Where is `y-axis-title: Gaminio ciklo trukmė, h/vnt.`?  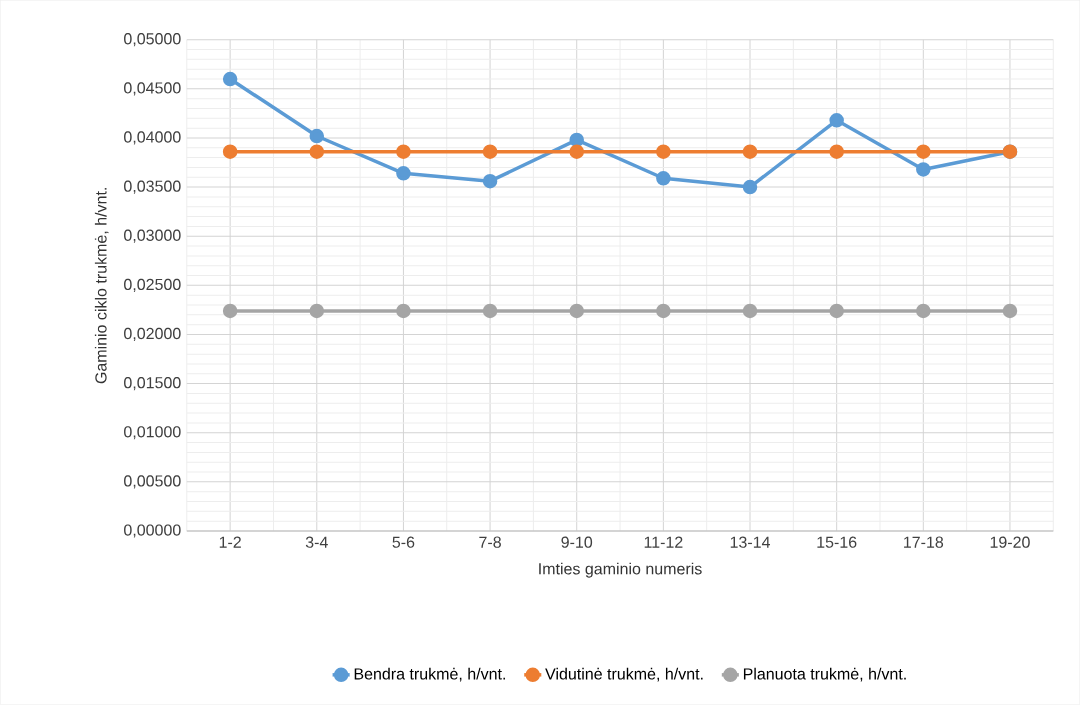
y-axis-title: Gaminio ciklo trukmė, h/vnt. is located at coordinates (101, 286).